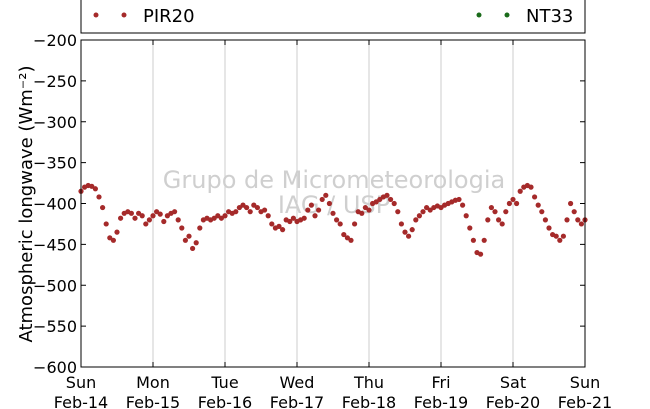  What do you see at coordinates (55, 326) in the screenshot?
I see `y-tick-label: −550` at bounding box center [55, 326].